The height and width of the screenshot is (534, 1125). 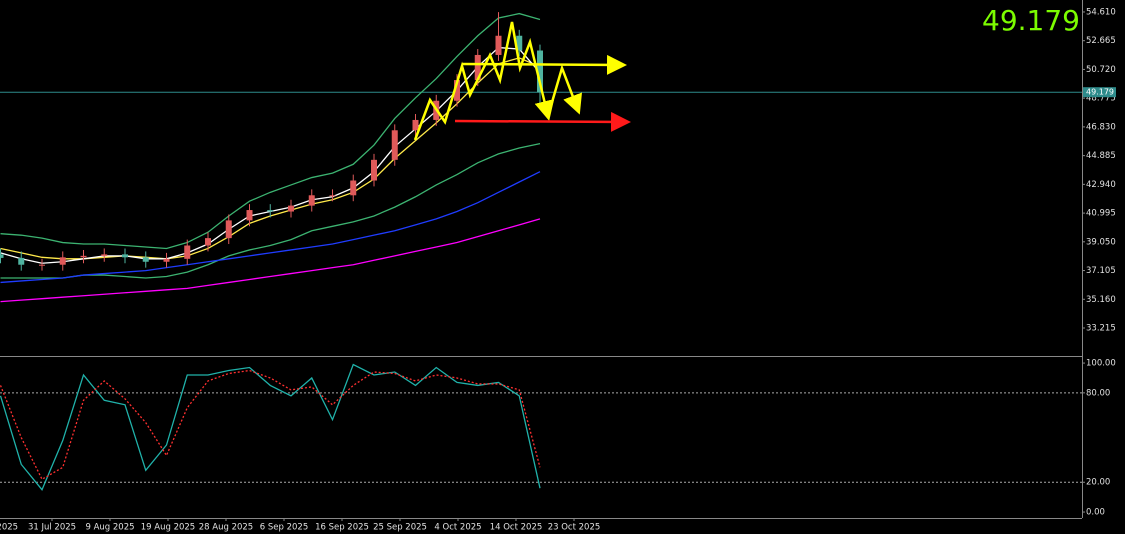 What do you see at coordinates (544, 64) in the screenshot?
I see `neckline-arrow` at bounding box center [544, 64].